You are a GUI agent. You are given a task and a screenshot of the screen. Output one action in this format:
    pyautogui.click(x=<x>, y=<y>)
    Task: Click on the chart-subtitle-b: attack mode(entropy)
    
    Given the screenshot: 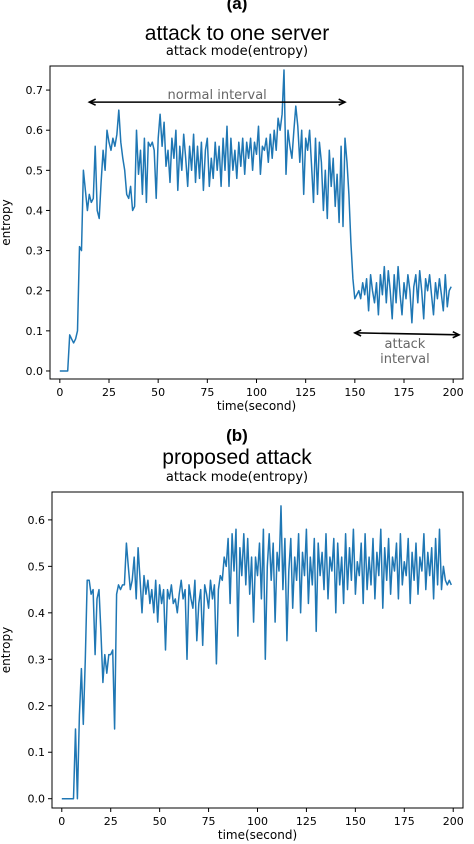 What is the action you would take?
    pyautogui.click(x=237, y=477)
    